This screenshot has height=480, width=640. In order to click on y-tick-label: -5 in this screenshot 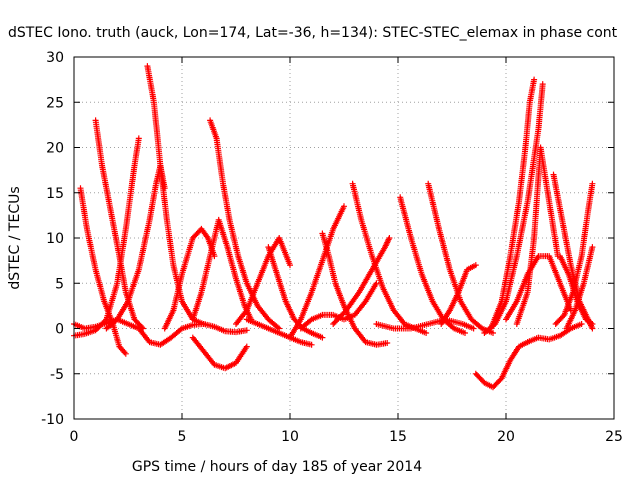, I will do `click(57, 375)`.